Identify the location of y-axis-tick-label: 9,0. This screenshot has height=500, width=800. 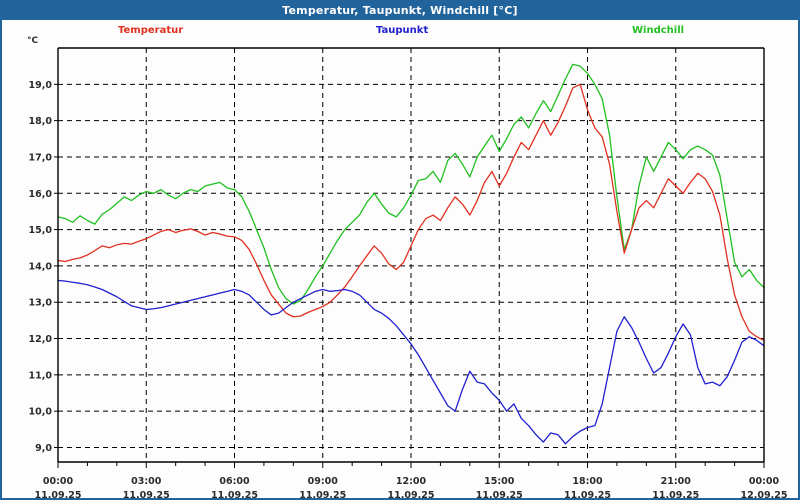
(43, 448).